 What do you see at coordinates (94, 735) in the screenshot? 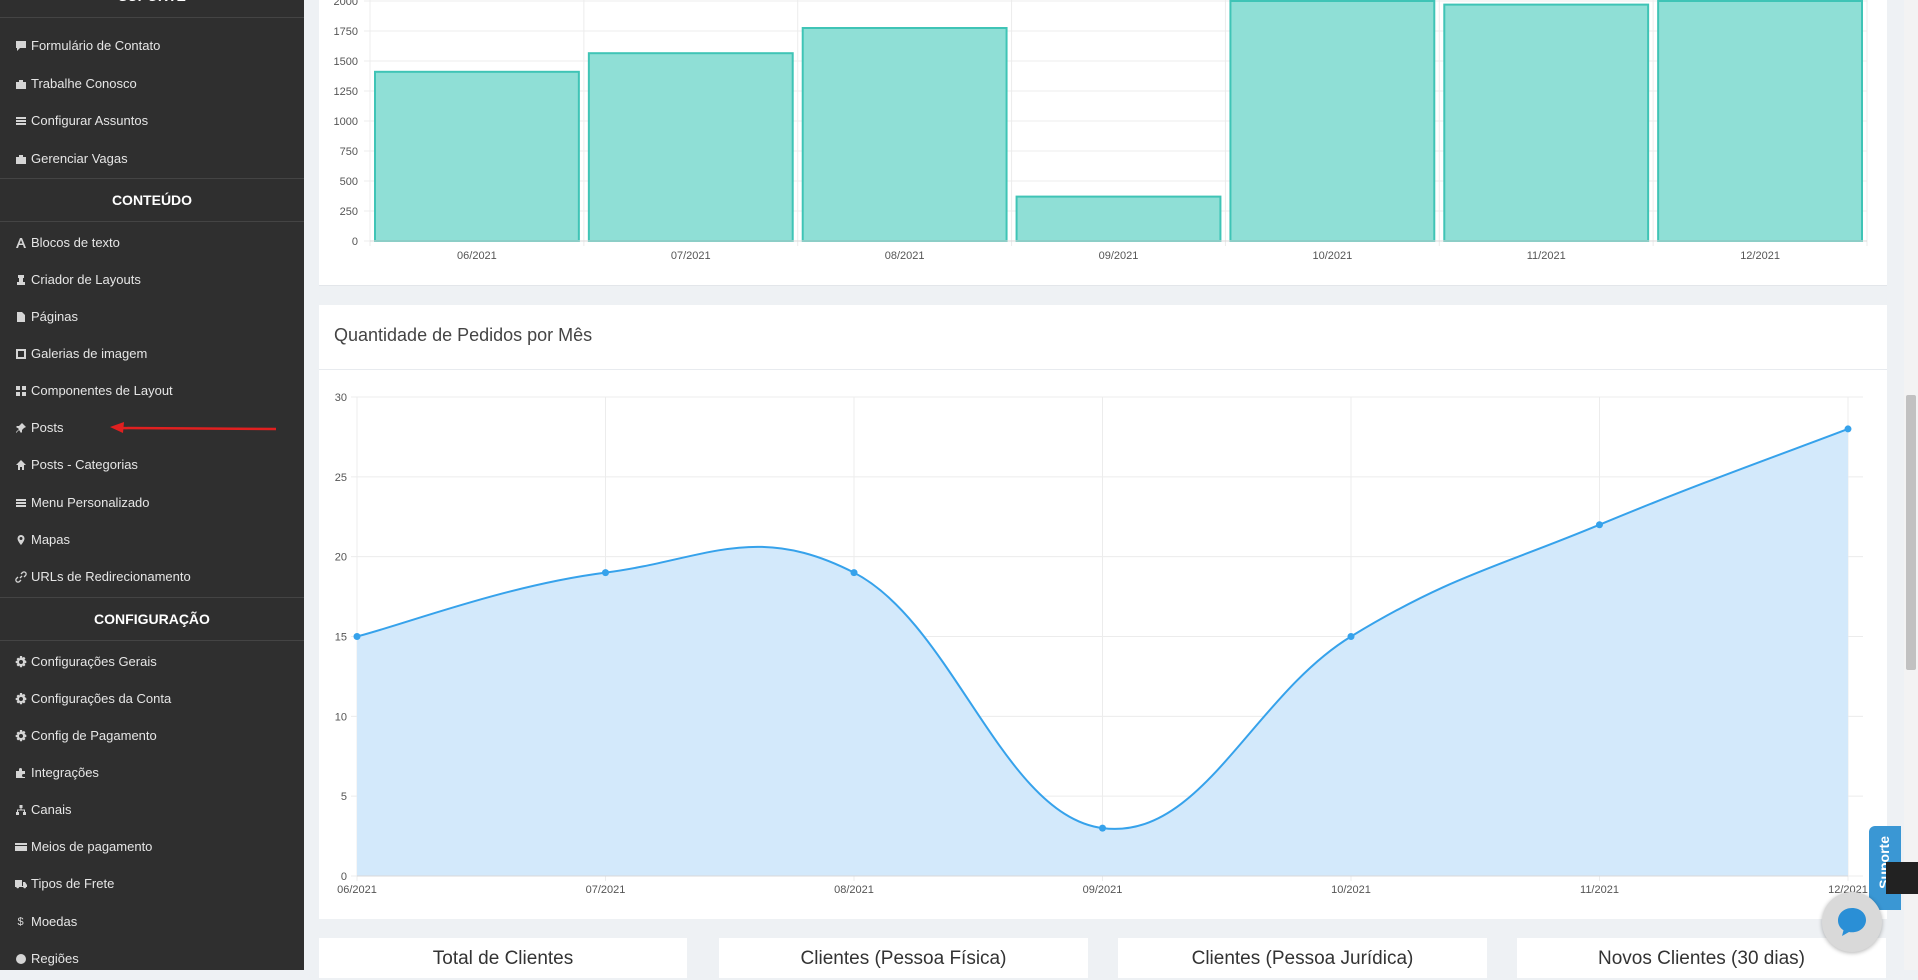
I see `sidebar-item-label: Config de Pagamento` at bounding box center [94, 735].